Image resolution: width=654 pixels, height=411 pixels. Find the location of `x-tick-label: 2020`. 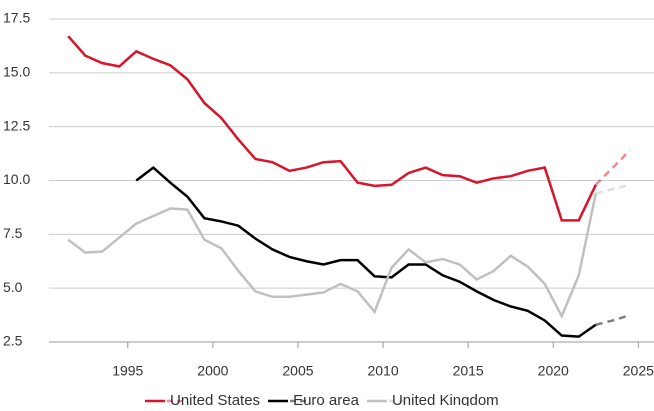

x-tick-label: 2020 is located at coordinates (553, 371).